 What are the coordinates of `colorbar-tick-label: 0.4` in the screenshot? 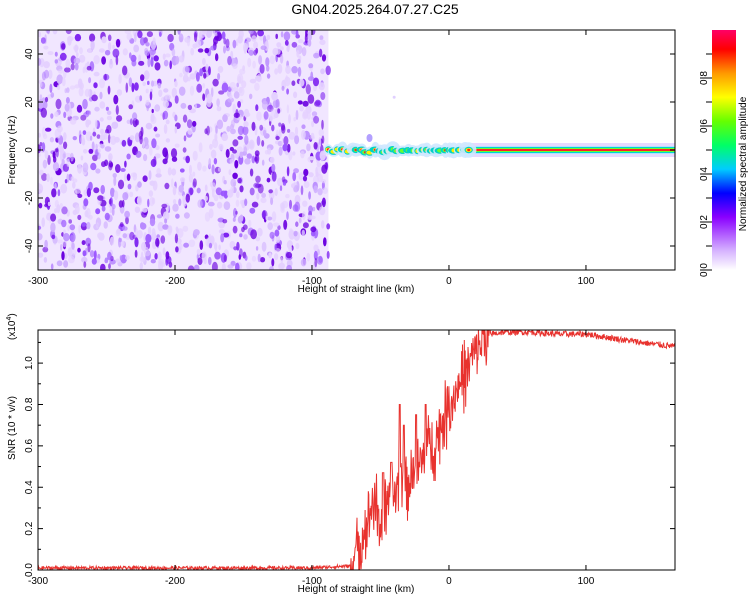 It's located at (704, 174).